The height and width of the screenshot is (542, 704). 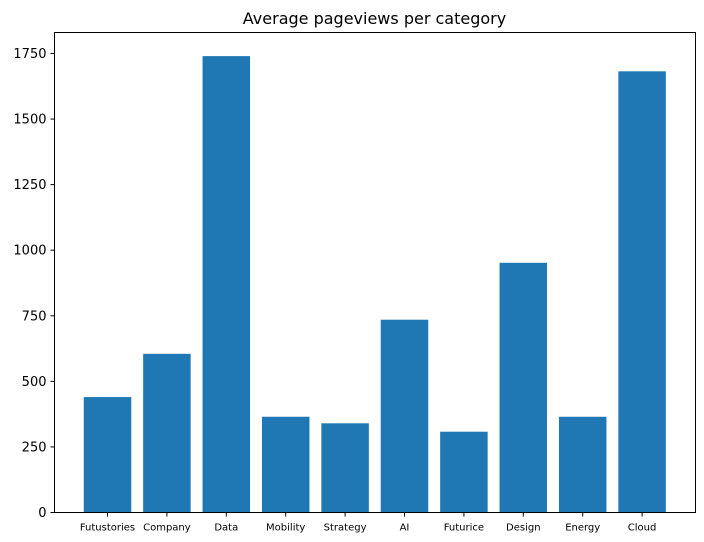 I want to click on y-tick-label: 250, so click(x=34, y=447).